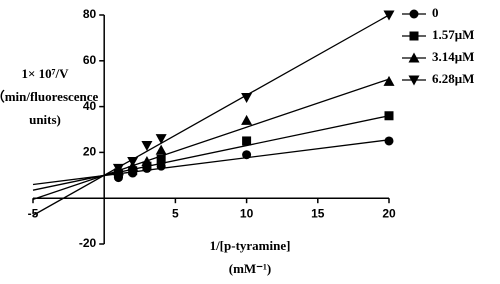 Image resolution: width=500 pixels, height=284 pixels. I want to click on y-tick-label: 60, so click(90, 60).